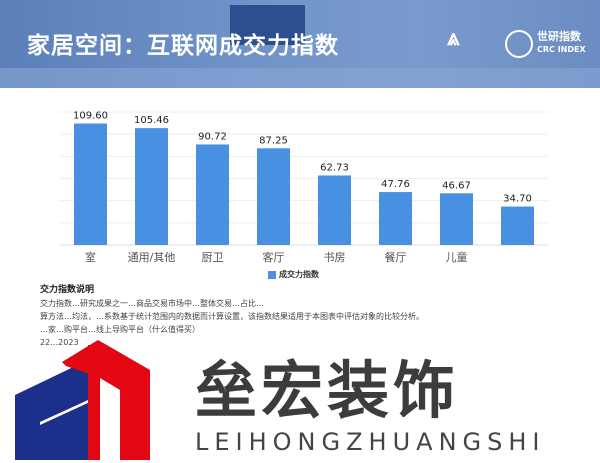 Image resolution: width=600 pixels, height=463 pixels. I want to click on value-label: 46.67, so click(456, 185).